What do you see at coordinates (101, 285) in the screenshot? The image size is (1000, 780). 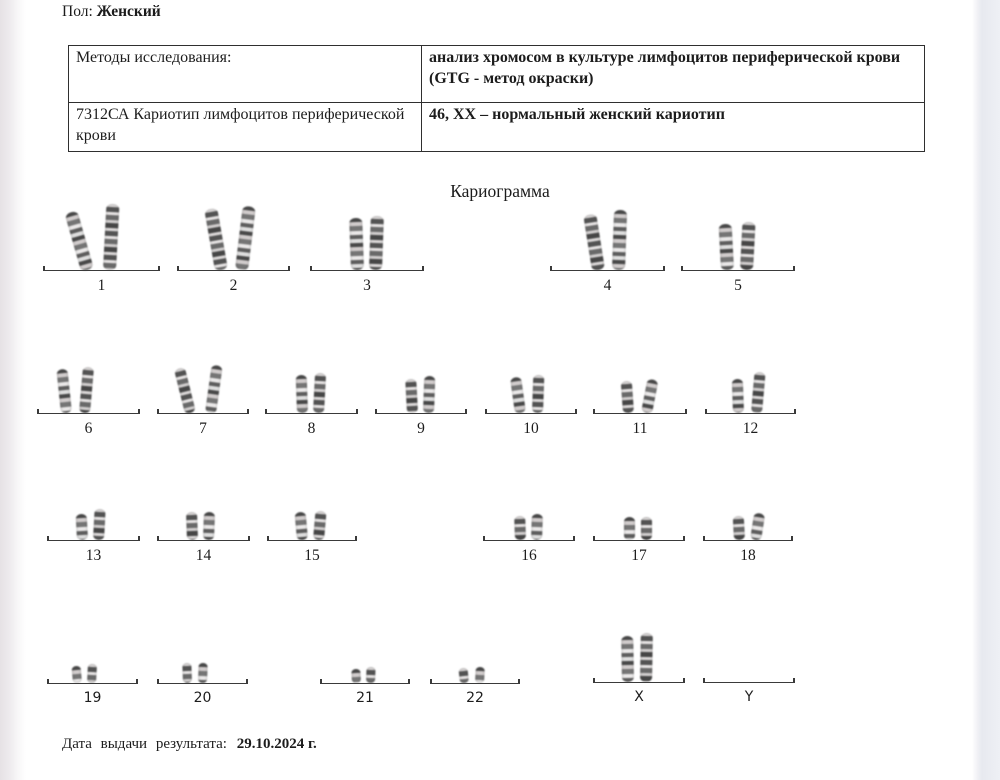 I see `chromosome-label: 1` at bounding box center [101, 285].